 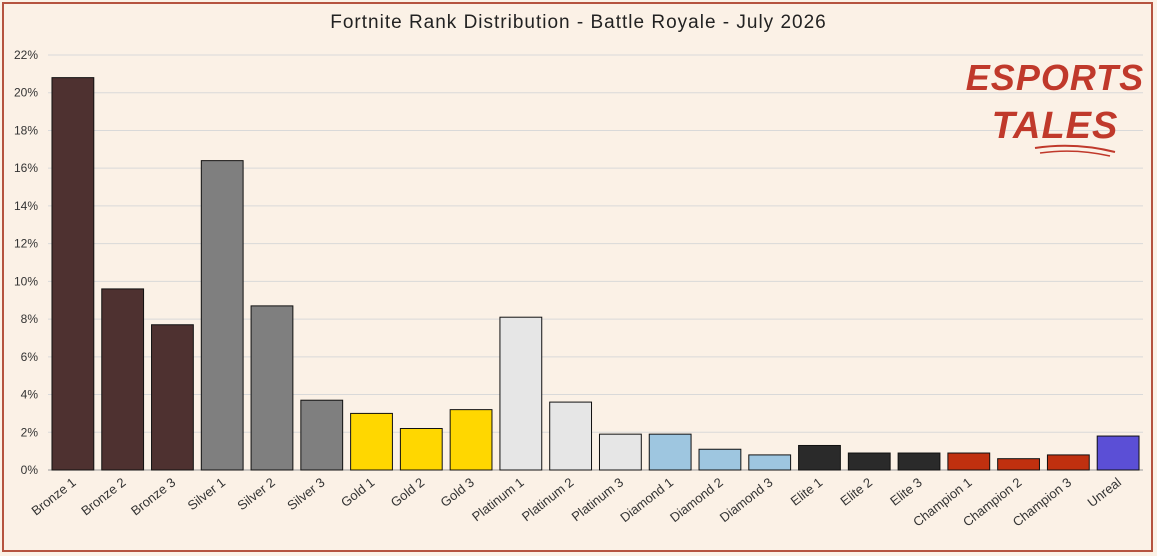 I want to click on y-tick-label: 4%, so click(x=30, y=395).